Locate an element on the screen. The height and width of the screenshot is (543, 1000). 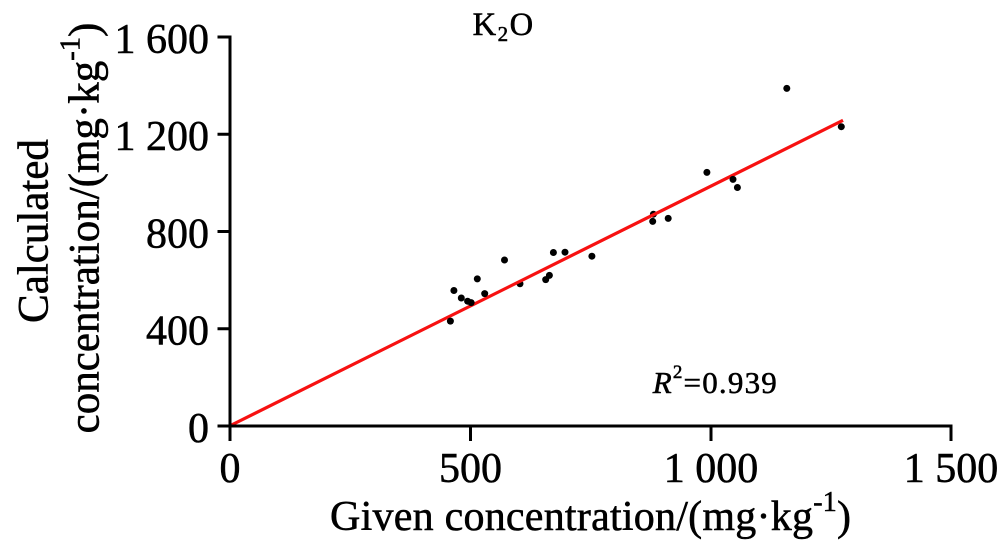
svg-text: R2=0.939 is located at coordinates (715, 381).